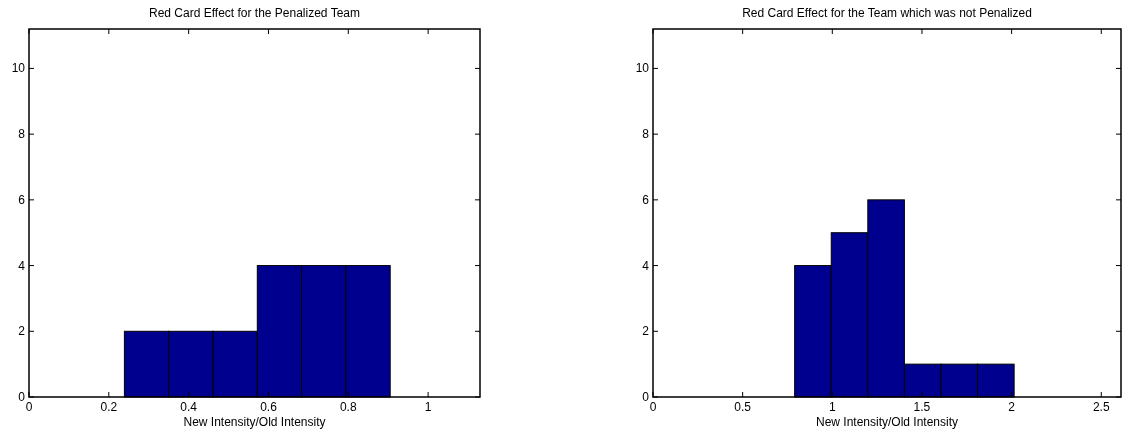 The image size is (1123, 444). I want to click on x-tick-label: 2, so click(1012, 407).